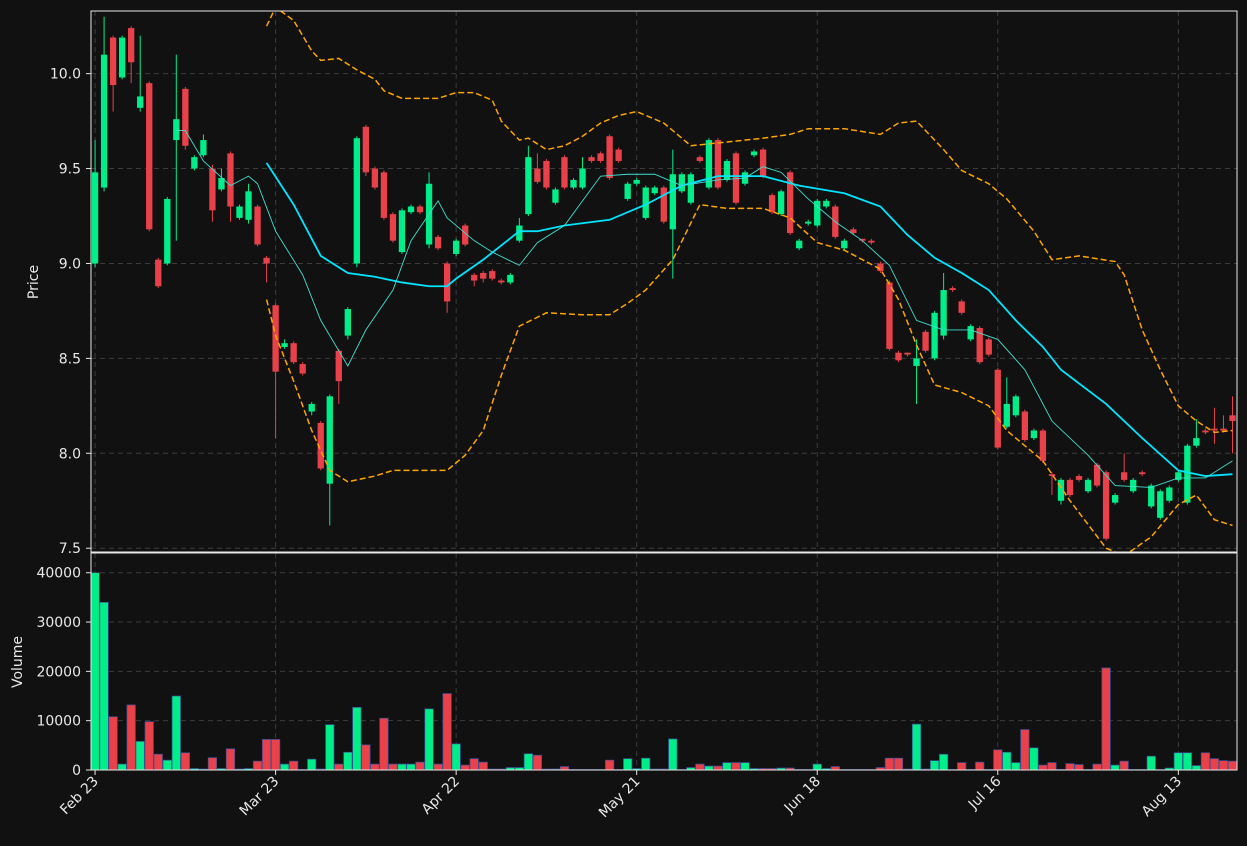  Describe the element at coordinates (58, 623) in the screenshot. I see `y-tick-label: 30000` at that location.